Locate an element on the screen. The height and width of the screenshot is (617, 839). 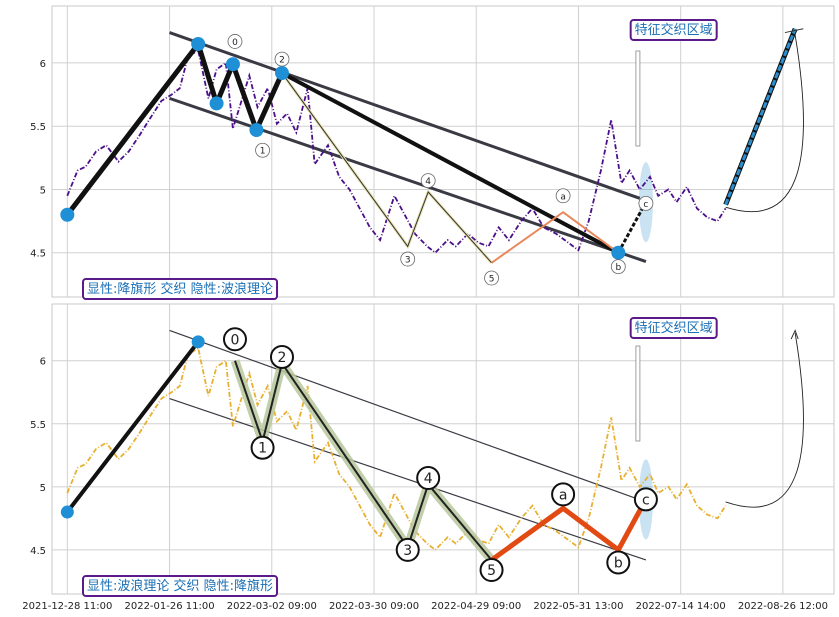
zigzag-series is located at coordinates (175, 129).